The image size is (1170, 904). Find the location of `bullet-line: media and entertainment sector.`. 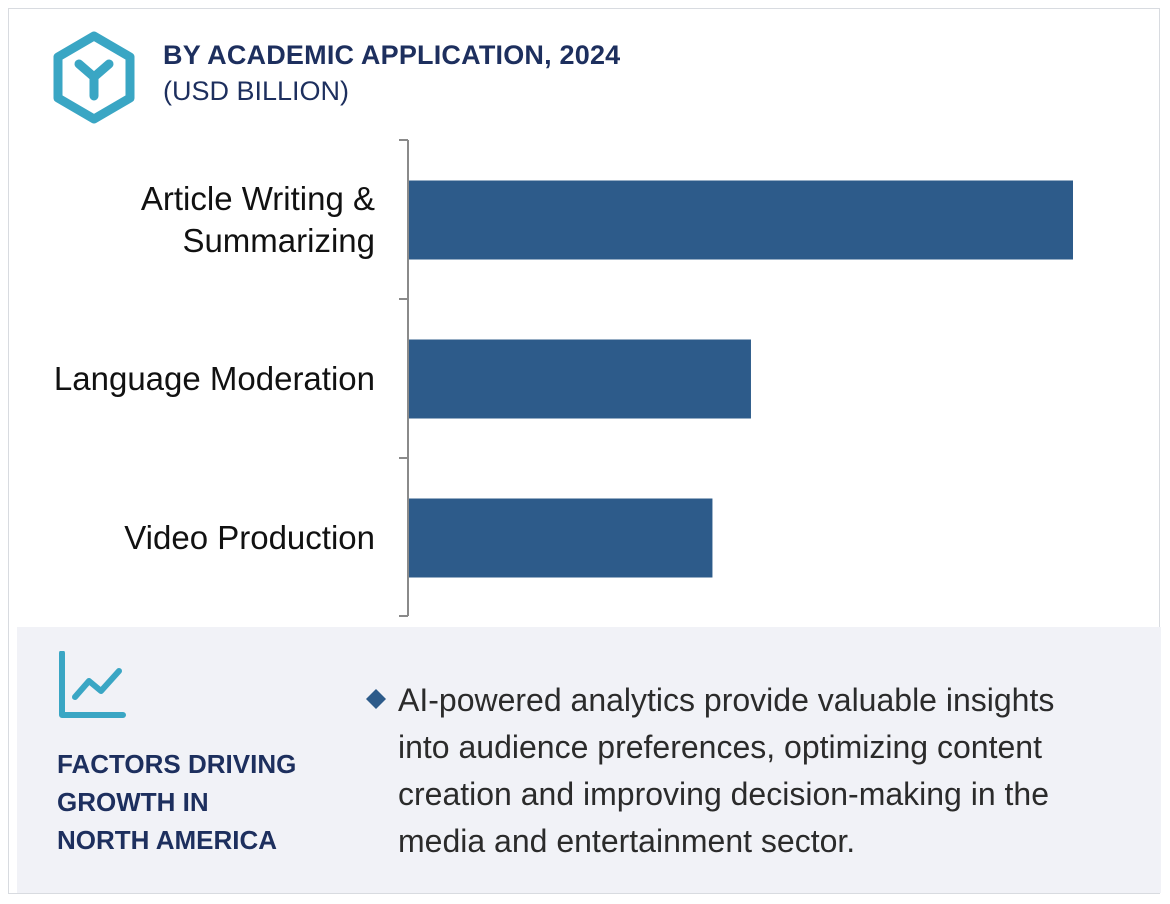

bullet-line: media and entertainment sector. is located at coordinates (627, 841).